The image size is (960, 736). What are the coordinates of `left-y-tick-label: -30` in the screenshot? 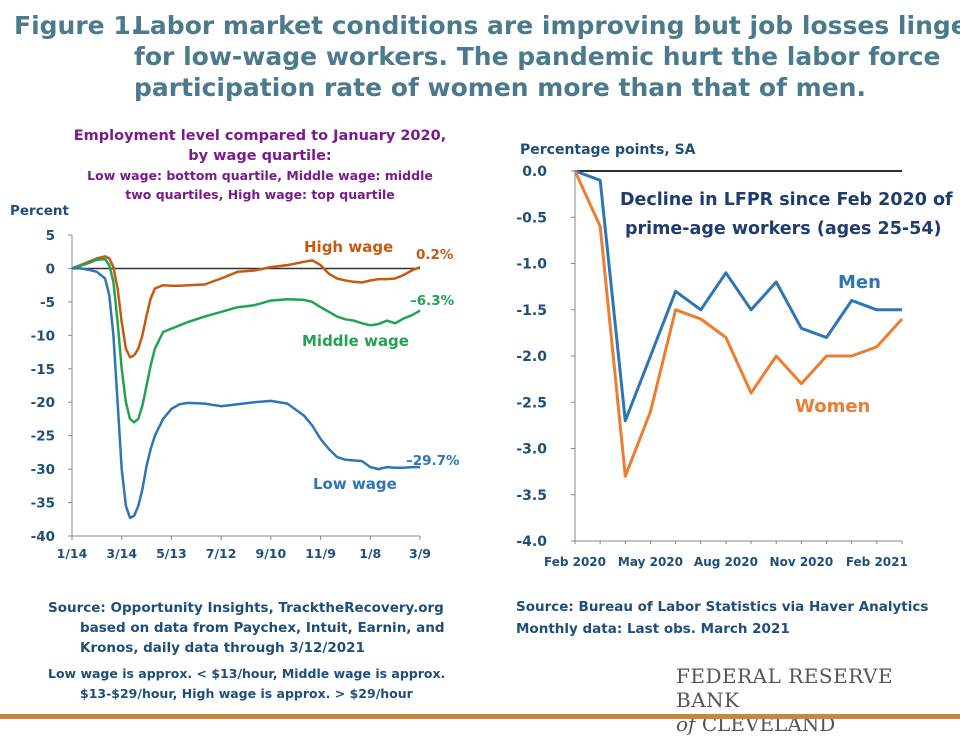 It's located at (43, 470).